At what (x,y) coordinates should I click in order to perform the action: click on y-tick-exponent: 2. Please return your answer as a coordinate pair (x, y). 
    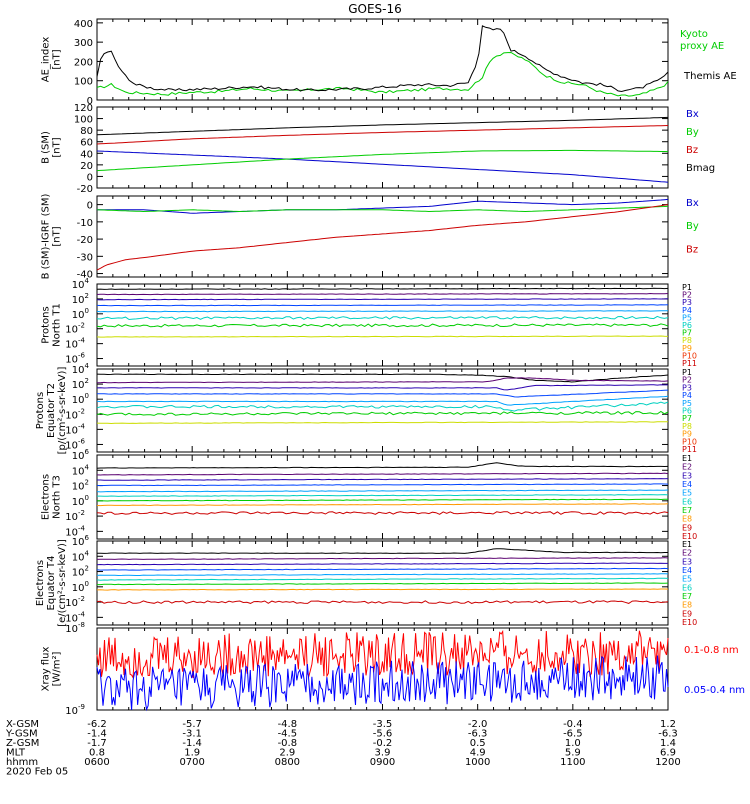
    Looking at the image, I should click on (87, 483).